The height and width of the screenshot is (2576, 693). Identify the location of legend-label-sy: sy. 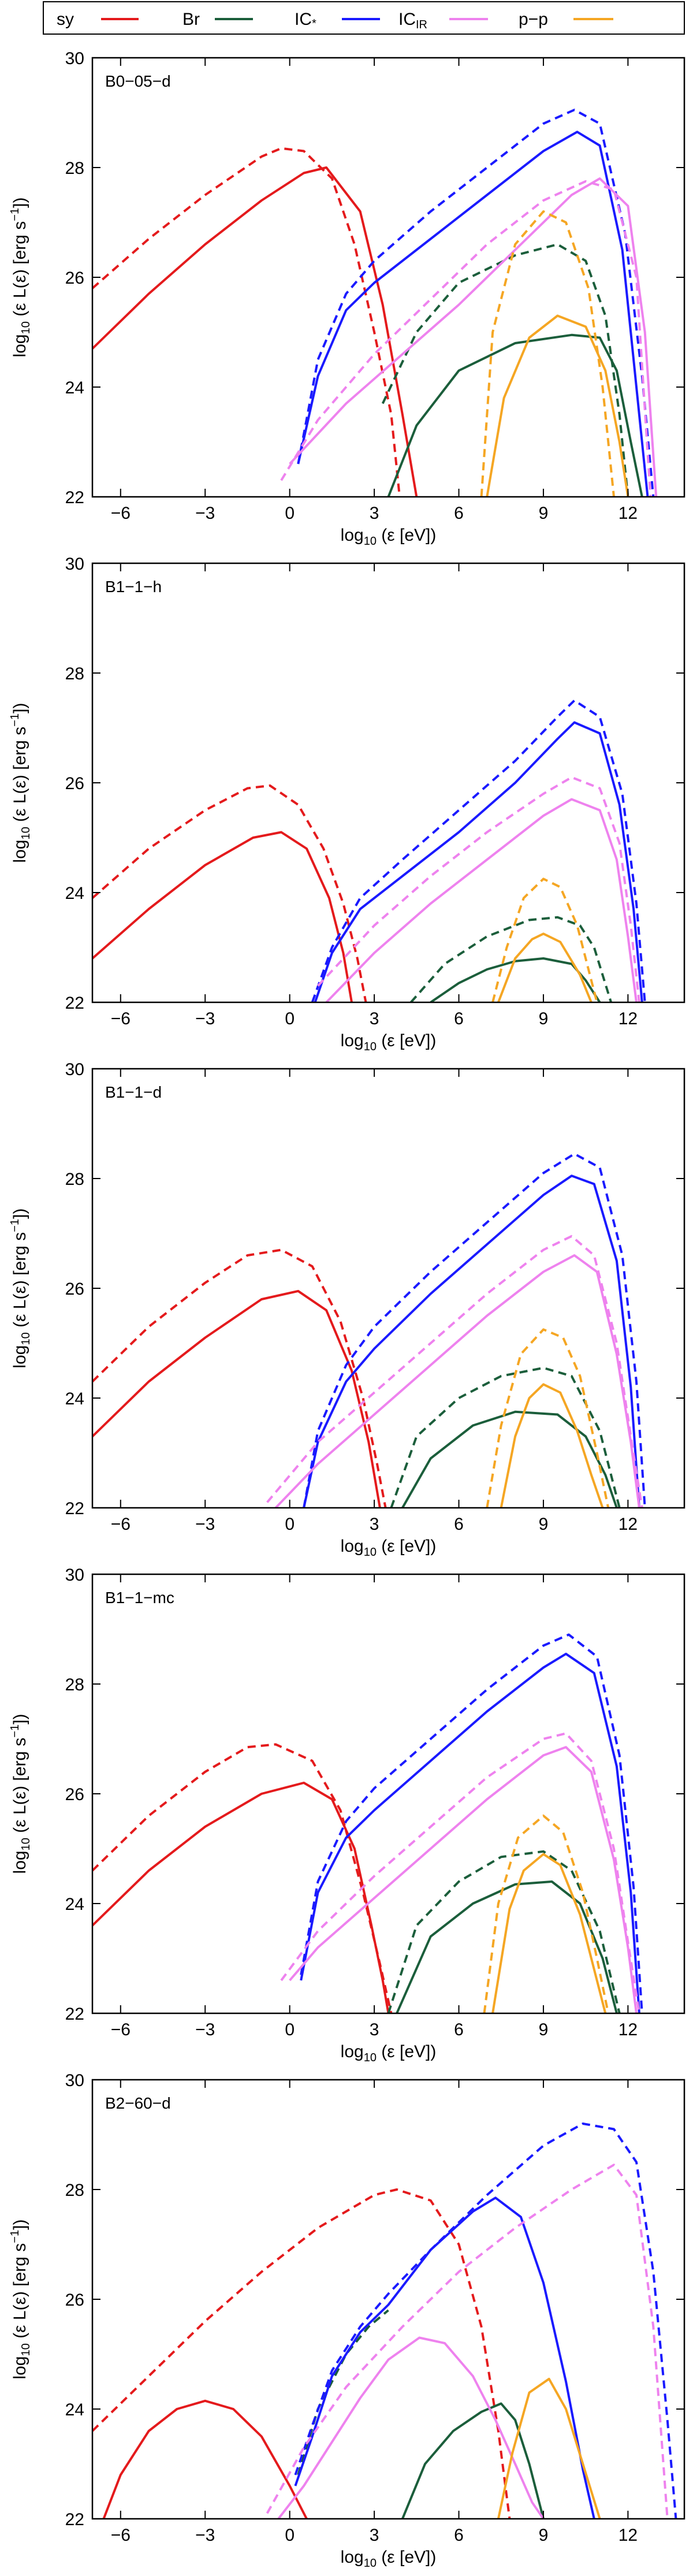
(65, 19).